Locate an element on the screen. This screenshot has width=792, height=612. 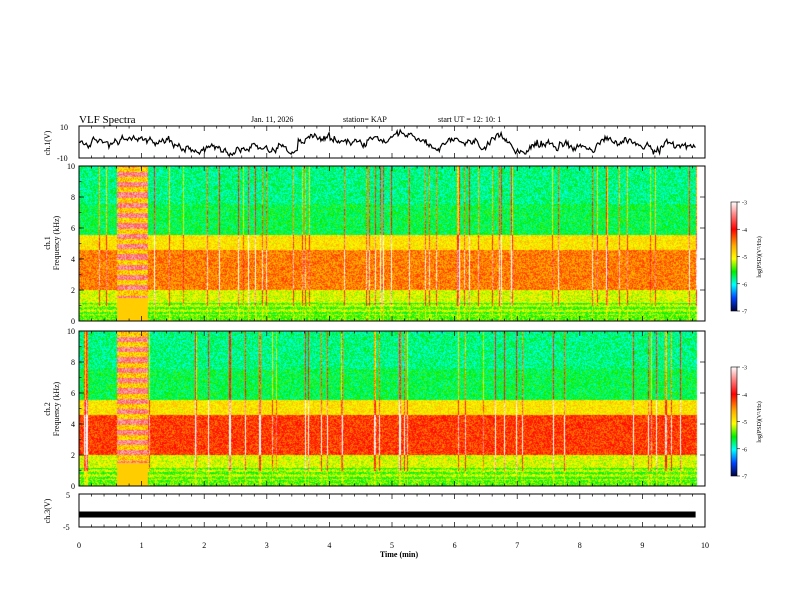
ch2-colorbar-gradient is located at coordinates (734, 421).